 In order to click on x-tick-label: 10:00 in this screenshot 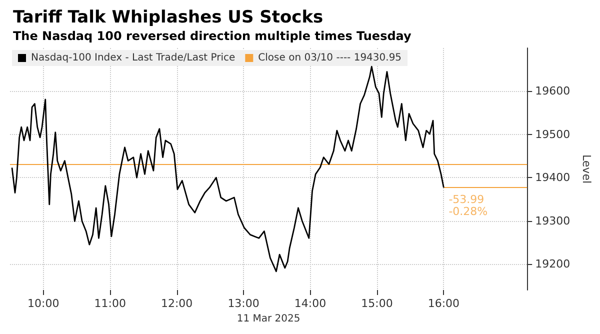, I will do `click(44, 303)`.